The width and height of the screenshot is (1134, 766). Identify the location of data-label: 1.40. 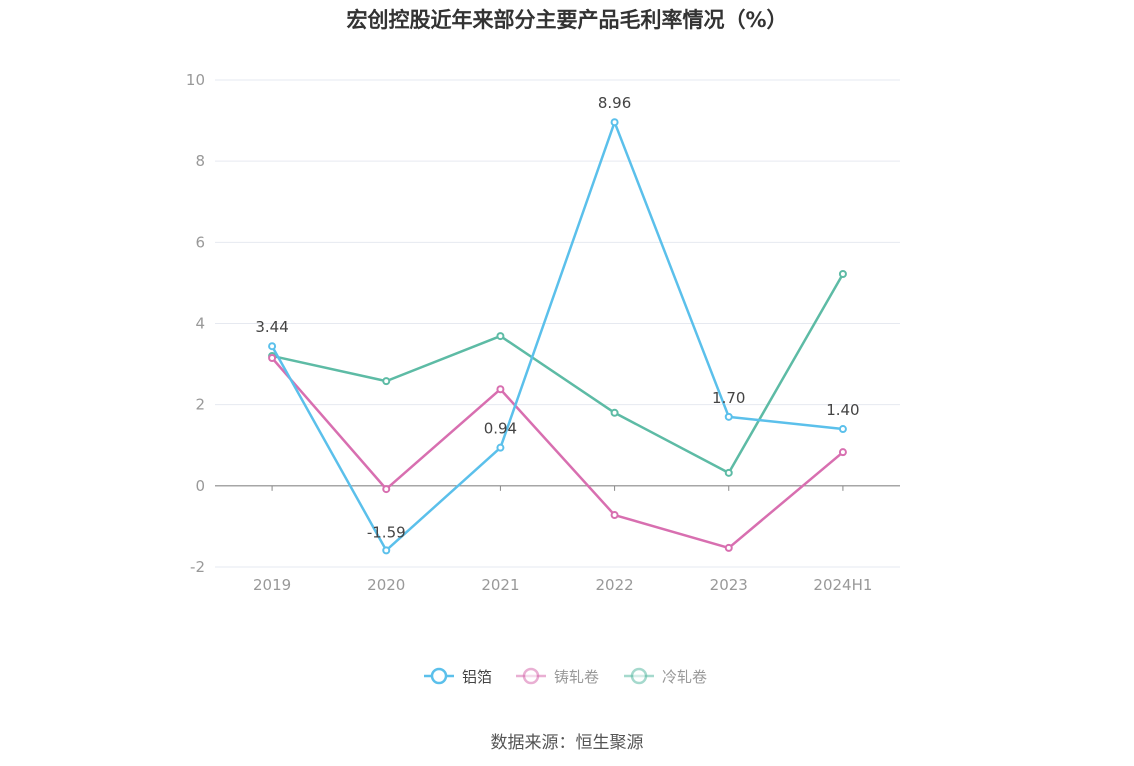
(842, 410).